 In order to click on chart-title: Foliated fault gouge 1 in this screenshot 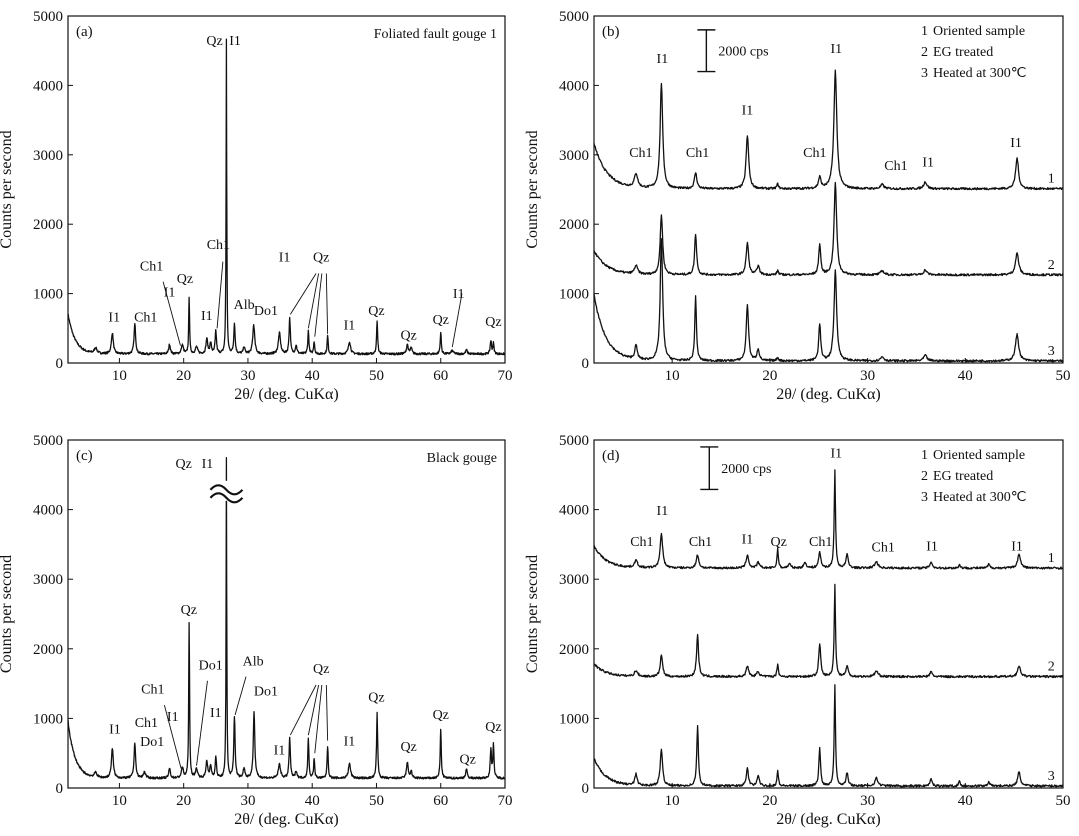, I will do `click(435, 34)`.